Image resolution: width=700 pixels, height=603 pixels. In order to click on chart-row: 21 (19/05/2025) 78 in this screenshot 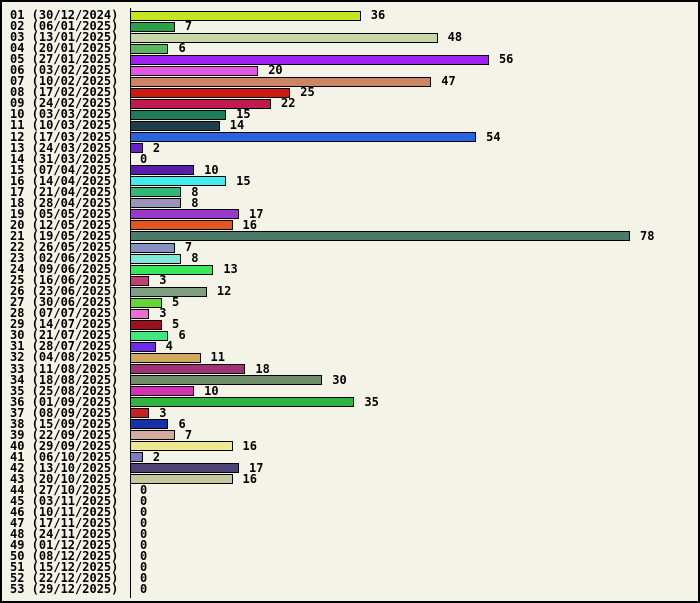, I will do `click(350, 236)`.